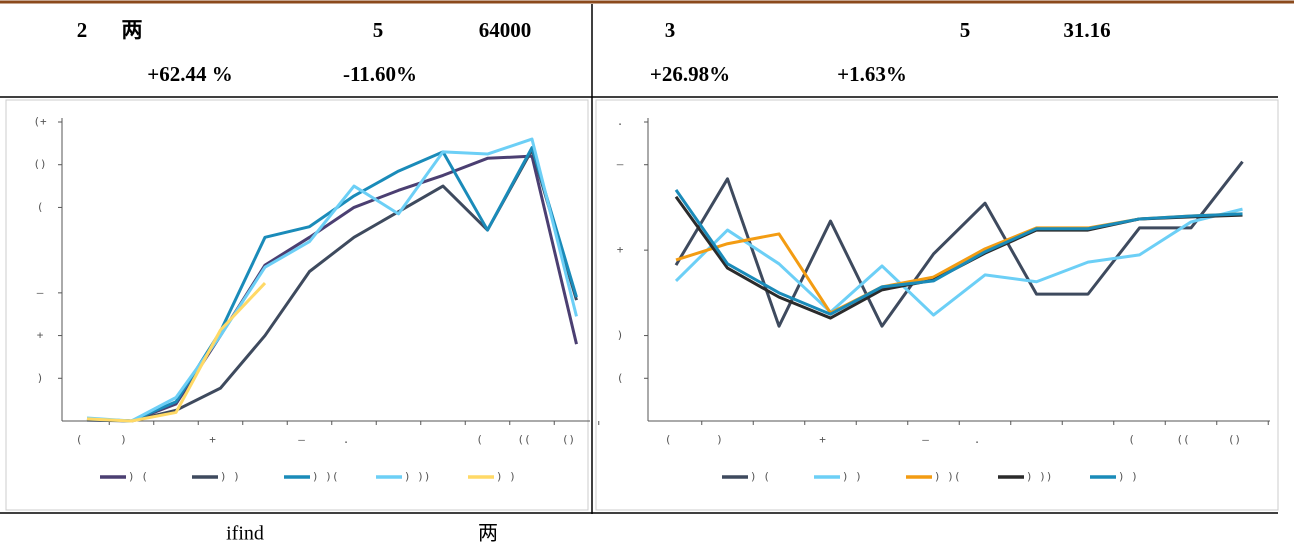 The width and height of the screenshot is (1294, 548). Describe the element at coordinates (1086, 30) in the screenshot. I see `summary-text: 31.16` at that location.